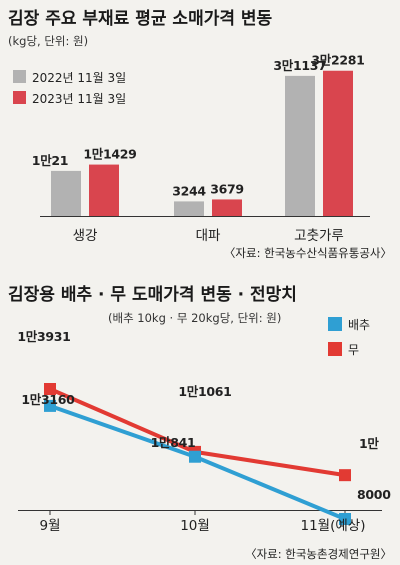 The width and height of the screenshot is (400, 565). What do you see at coordinates (173, 442) in the screenshot?
I see `line-value-label-cabbage-1: 1만841` at bounding box center [173, 442].